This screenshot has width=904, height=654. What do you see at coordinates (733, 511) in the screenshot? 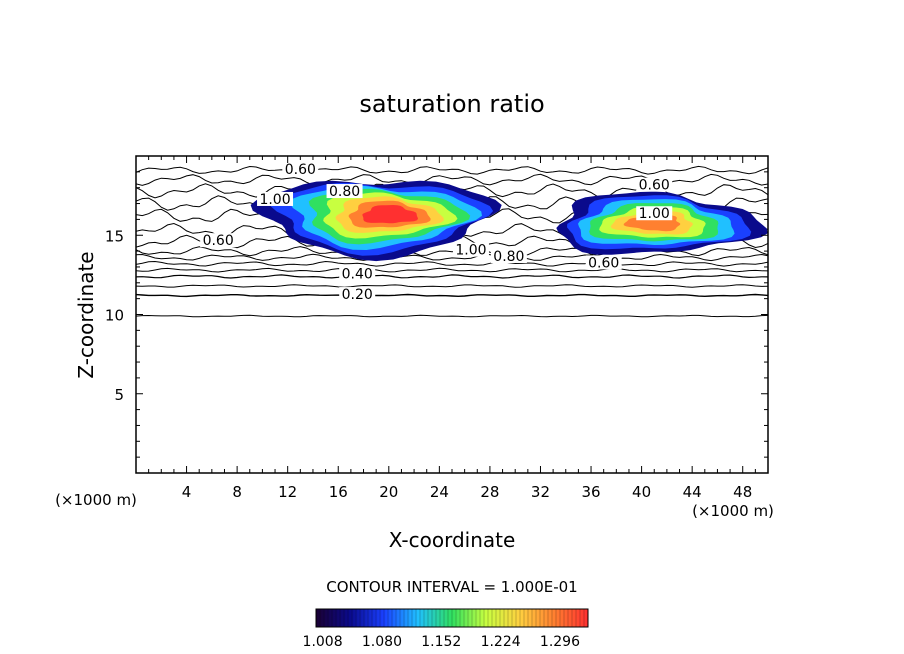
I see `x-axis-unit-right: (×1000 m)` at bounding box center [733, 511].